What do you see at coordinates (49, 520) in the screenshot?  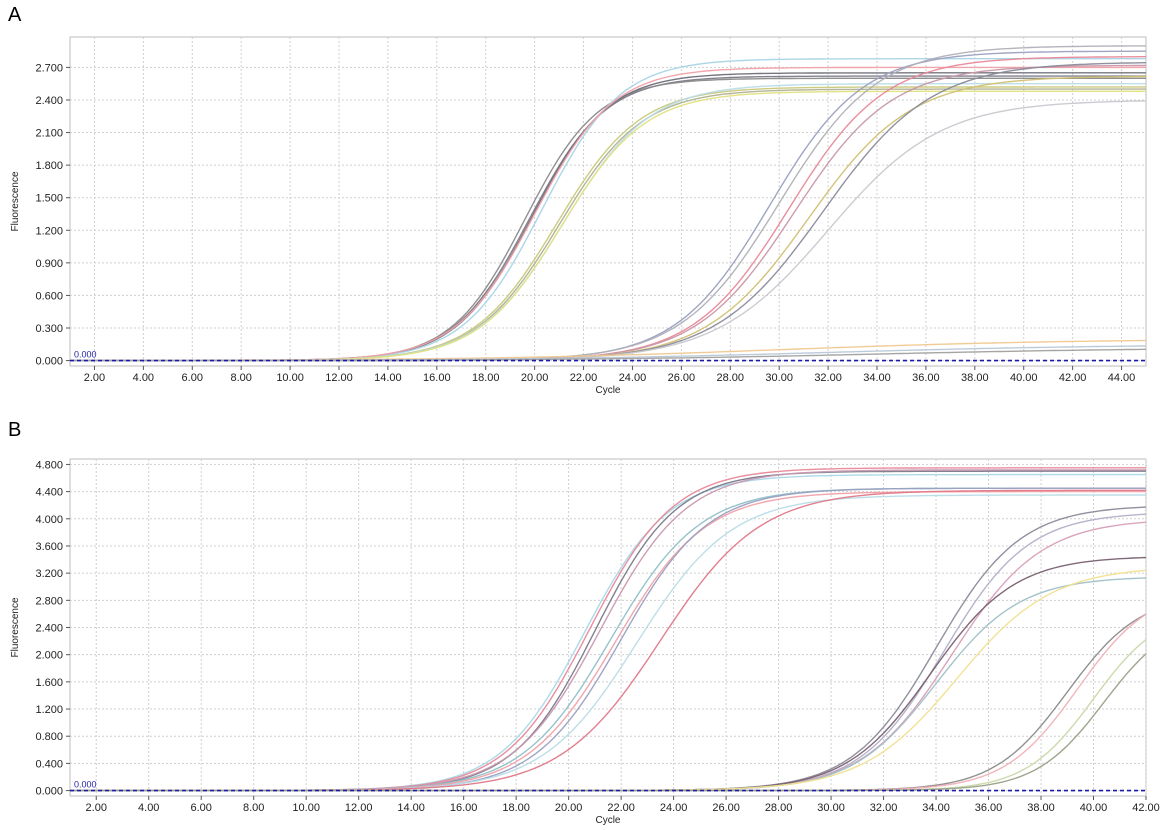 I see `y-tick-label: 4.000` at bounding box center [49, 520].